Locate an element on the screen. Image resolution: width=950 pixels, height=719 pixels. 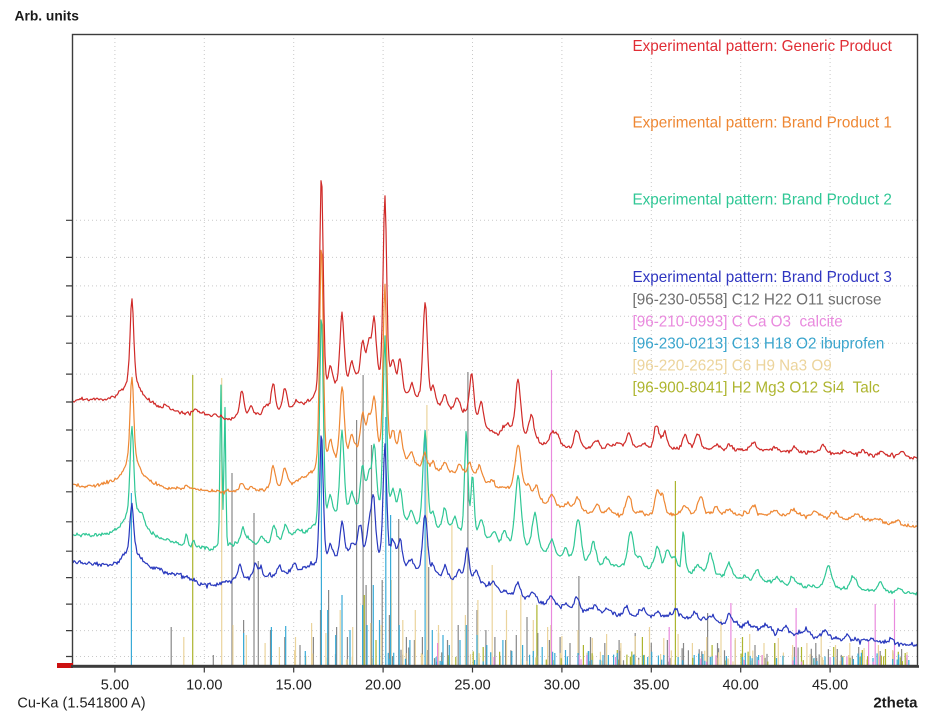
svg-text:[96-230-0213] C13 H18 O2 ibupr: [96-230-0213] C13 H18 O2 ibuprofen is located at coordinates (759, 344).